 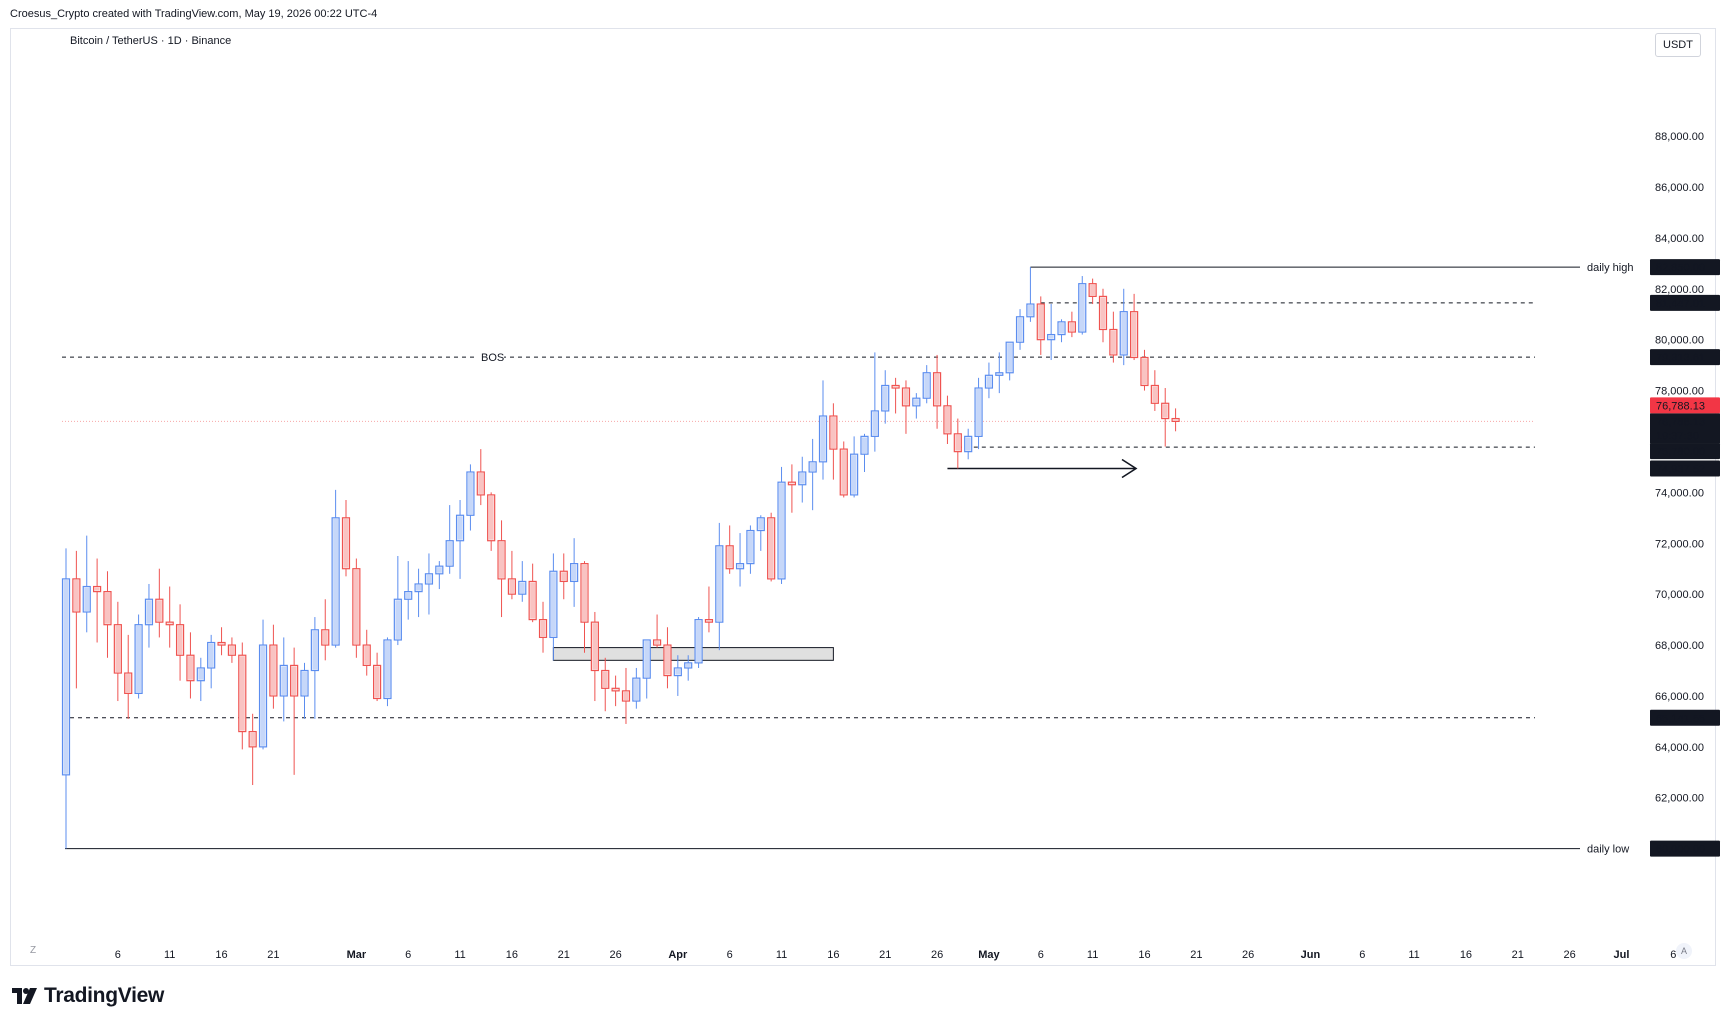 I want to click on bos-label-bg, so click(x=491, y=357).